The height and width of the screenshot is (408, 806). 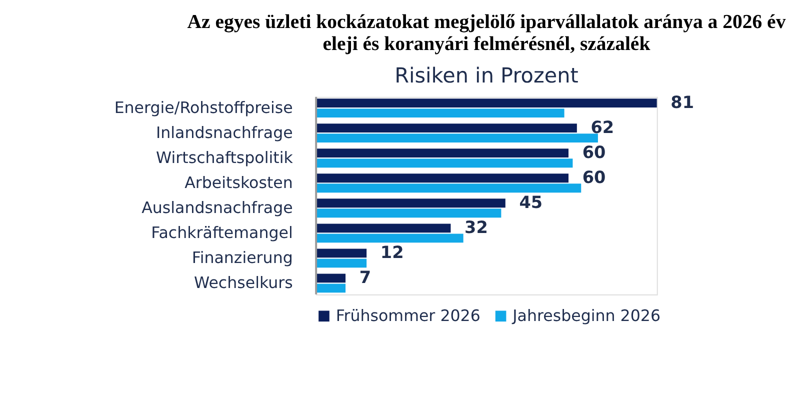 I want to click on y-tick-label: Energie/Rohstoffpreise, so click(x=203, y=108).